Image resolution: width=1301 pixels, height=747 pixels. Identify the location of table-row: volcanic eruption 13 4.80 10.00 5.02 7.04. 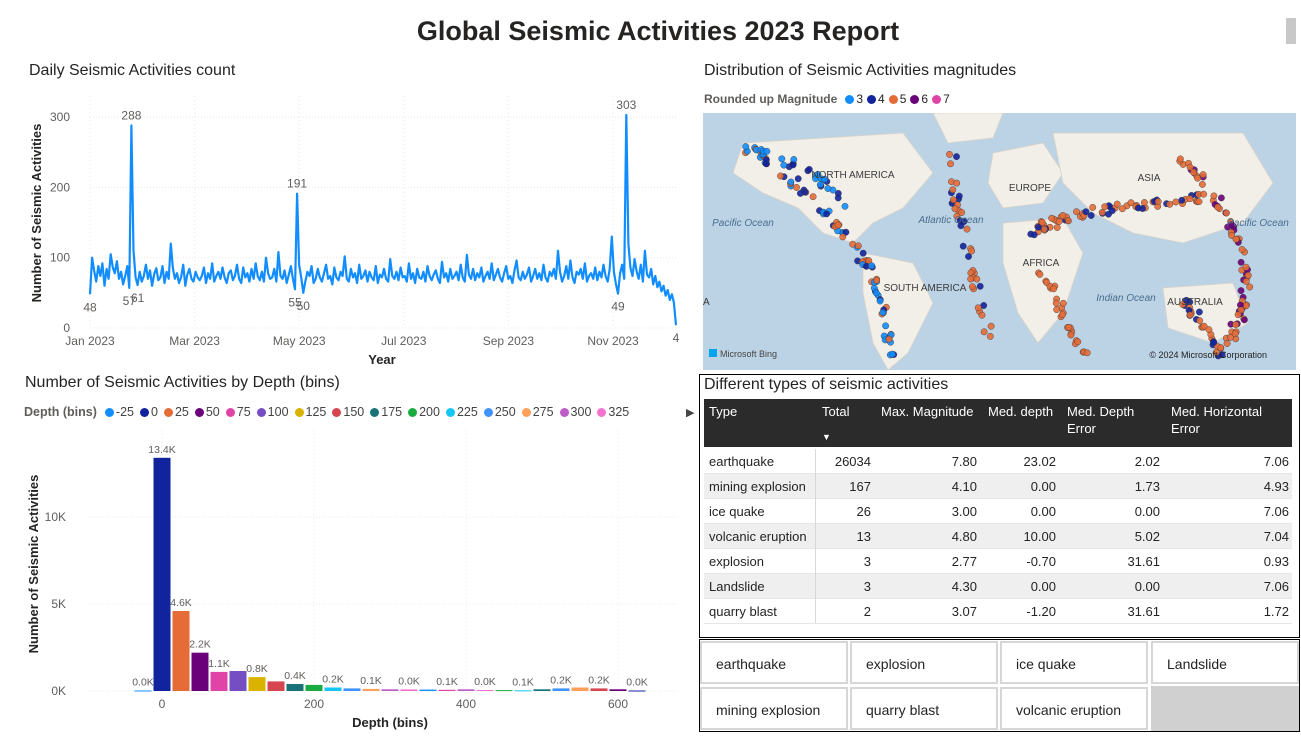
(998, 536).